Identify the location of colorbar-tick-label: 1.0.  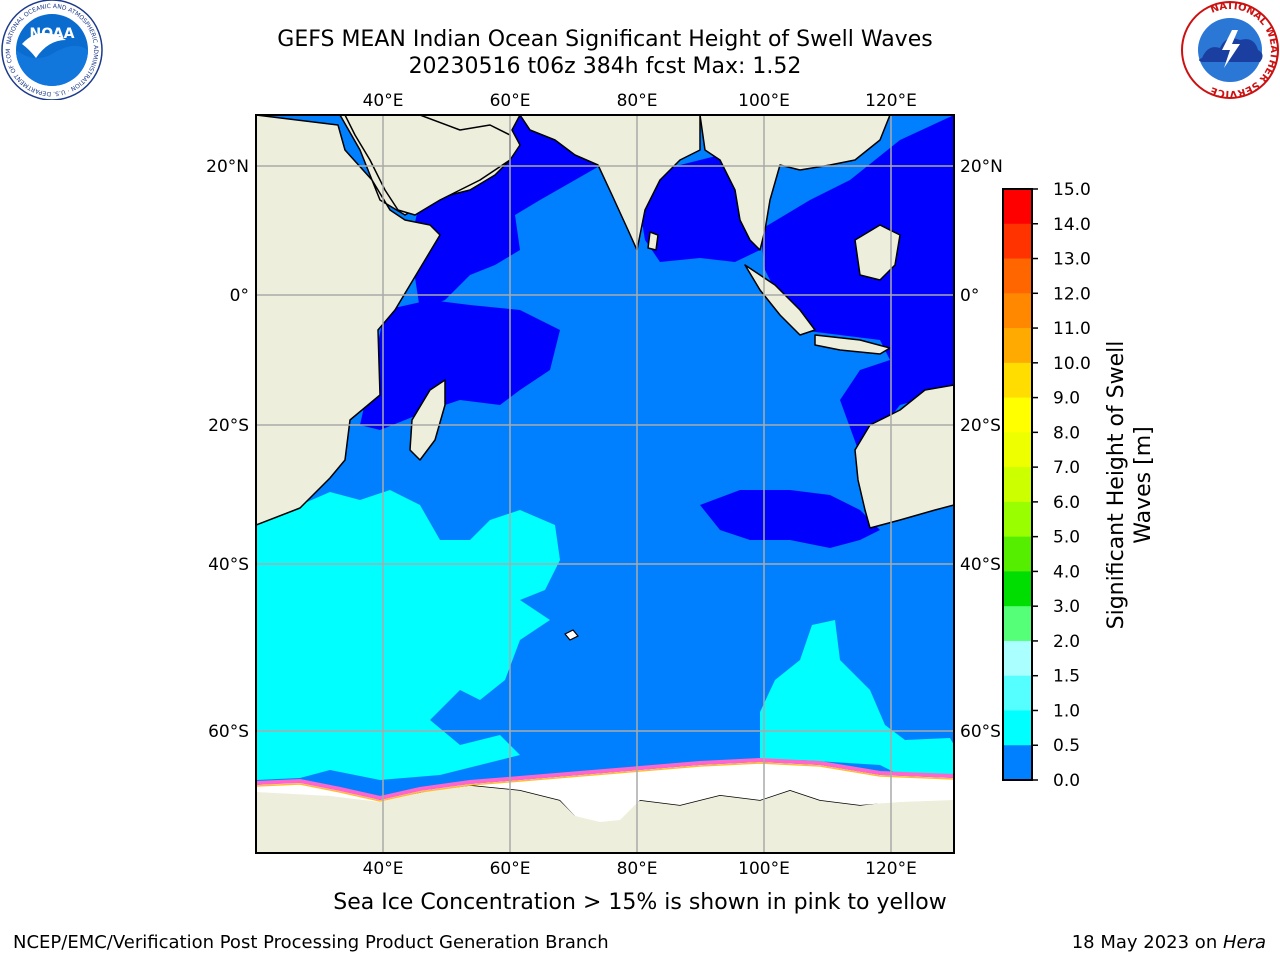
(1066, 711).